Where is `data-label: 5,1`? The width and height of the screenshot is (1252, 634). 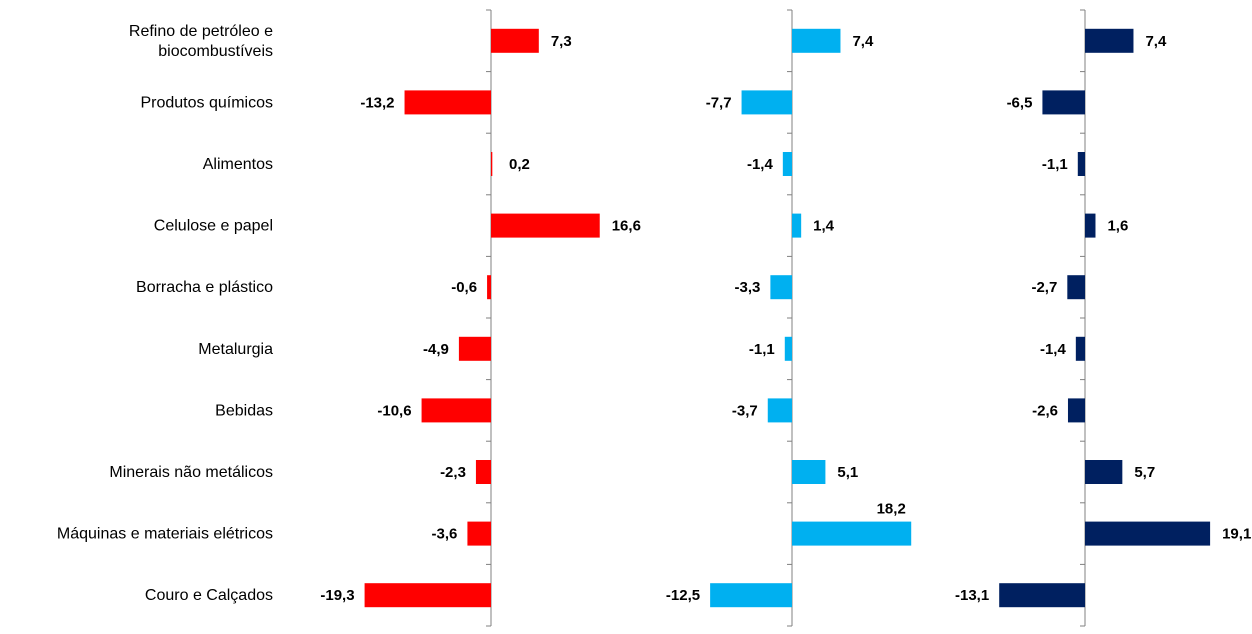 data-label: 5,1 is located at coordinates (847, 472).